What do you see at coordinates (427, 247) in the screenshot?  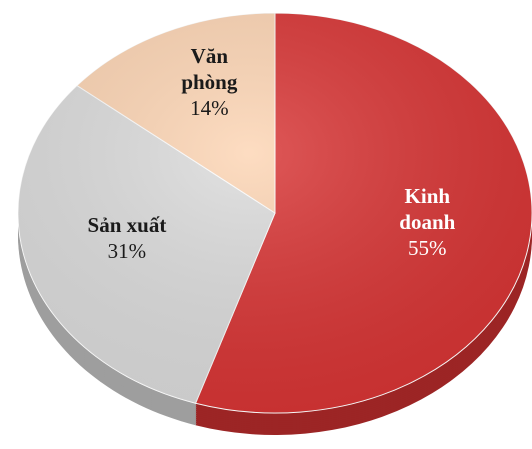 I see `value-label: 55%` at bounding box center [427, 247].